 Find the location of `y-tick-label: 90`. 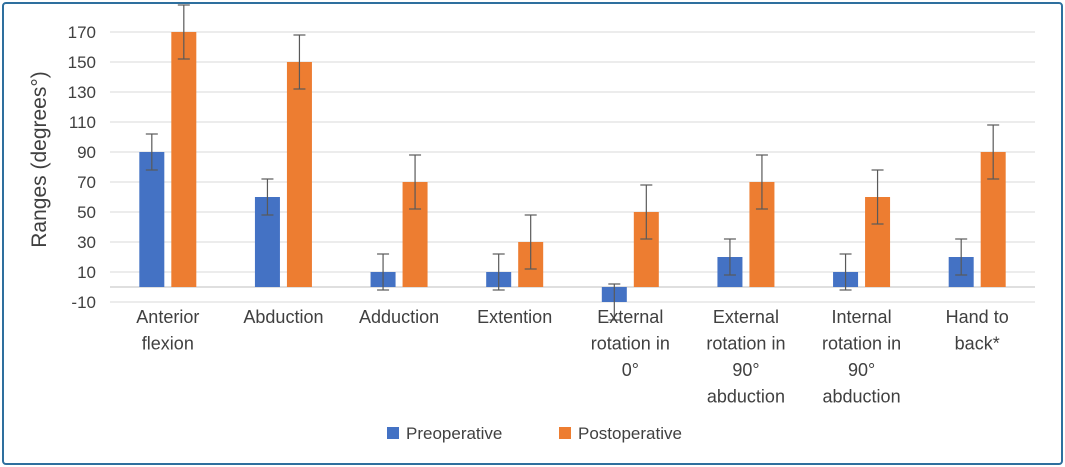

y-tick-label: 90 is located at coordinates (86, 152).